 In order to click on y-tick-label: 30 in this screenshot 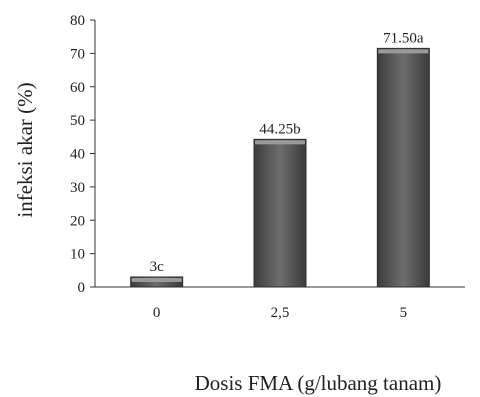, I will do `click(77, 188)`.